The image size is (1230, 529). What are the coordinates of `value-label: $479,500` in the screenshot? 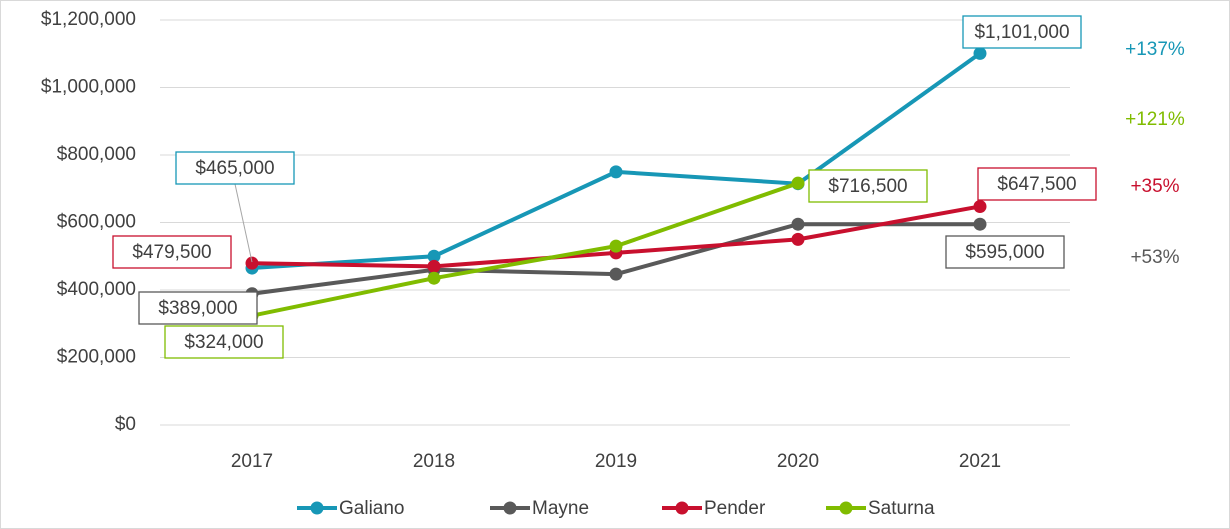 It's located at (171, 252).